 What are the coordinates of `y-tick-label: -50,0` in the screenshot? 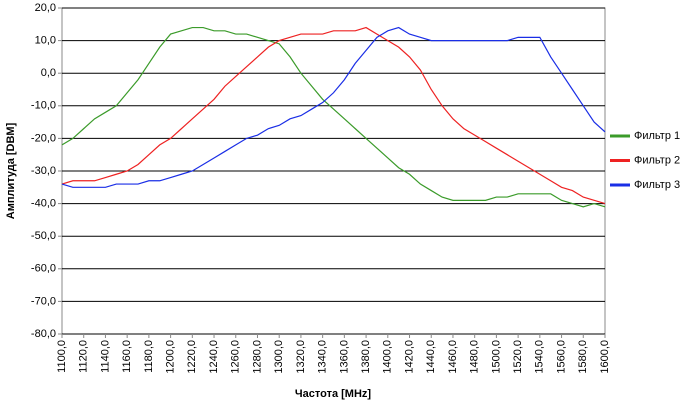 It's located at (43, 236).